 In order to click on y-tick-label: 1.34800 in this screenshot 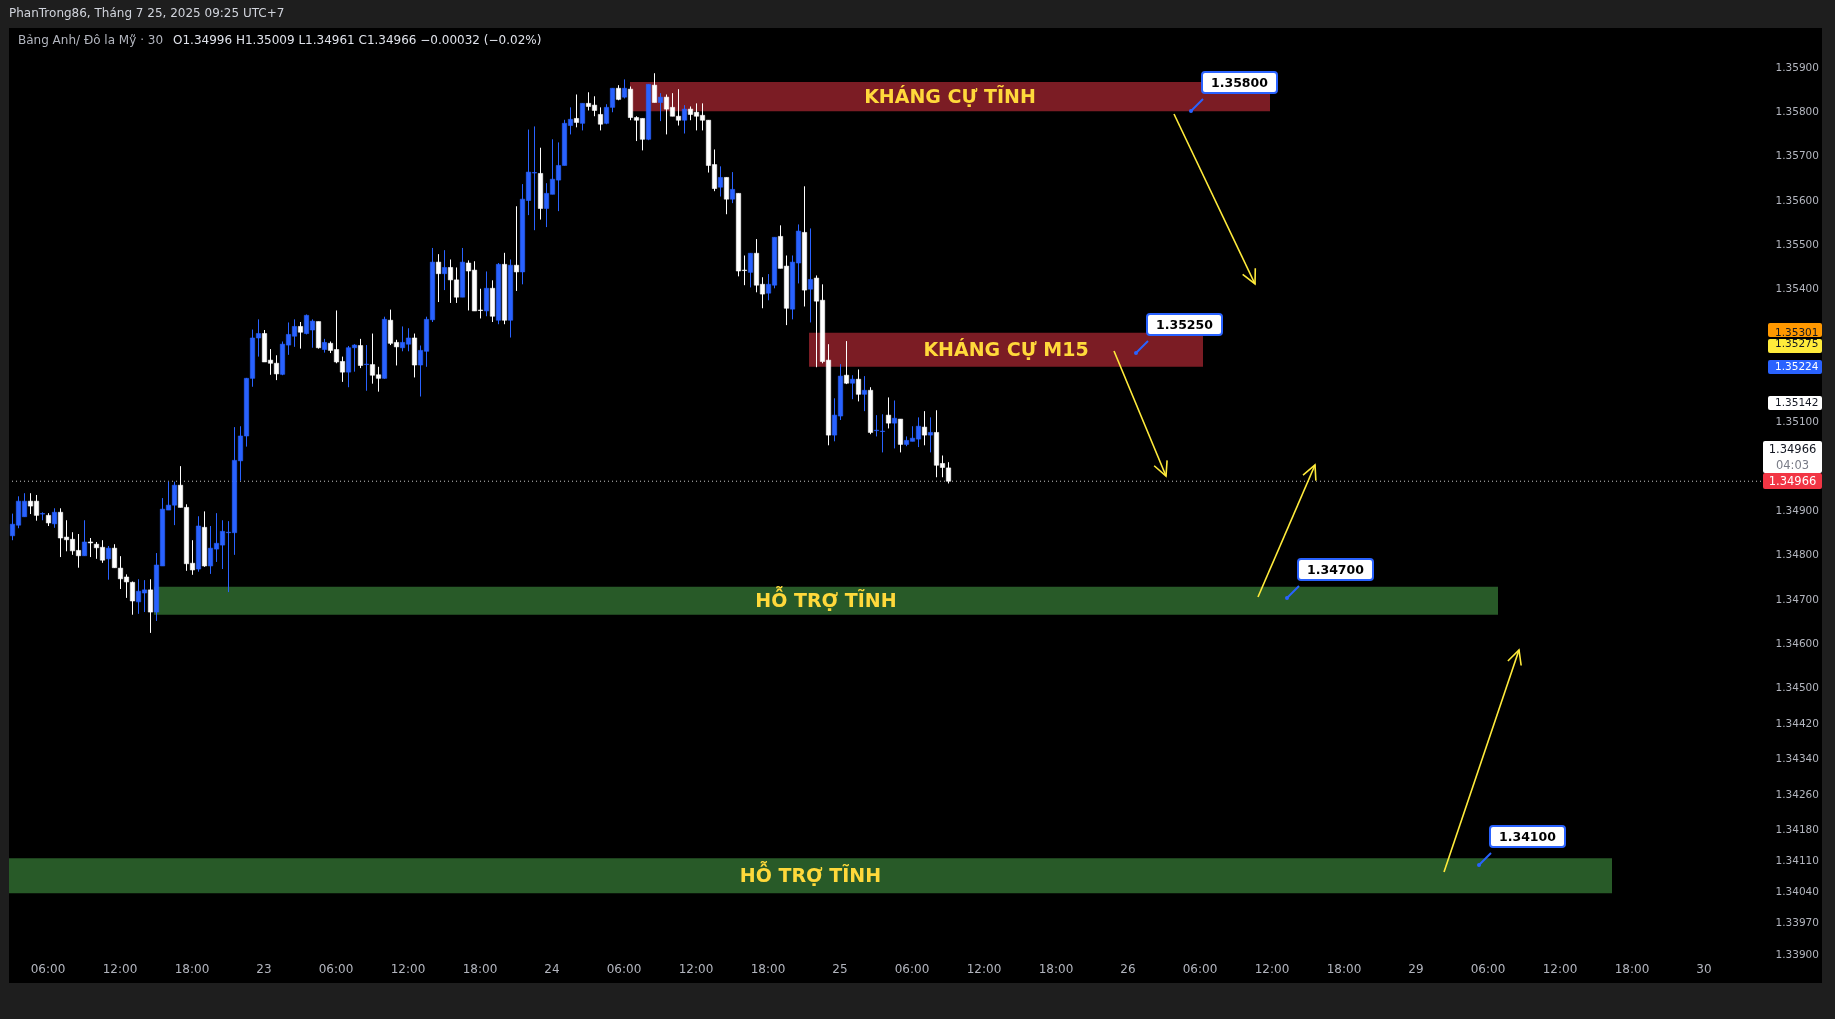, I will do `click(1797, 554)`.